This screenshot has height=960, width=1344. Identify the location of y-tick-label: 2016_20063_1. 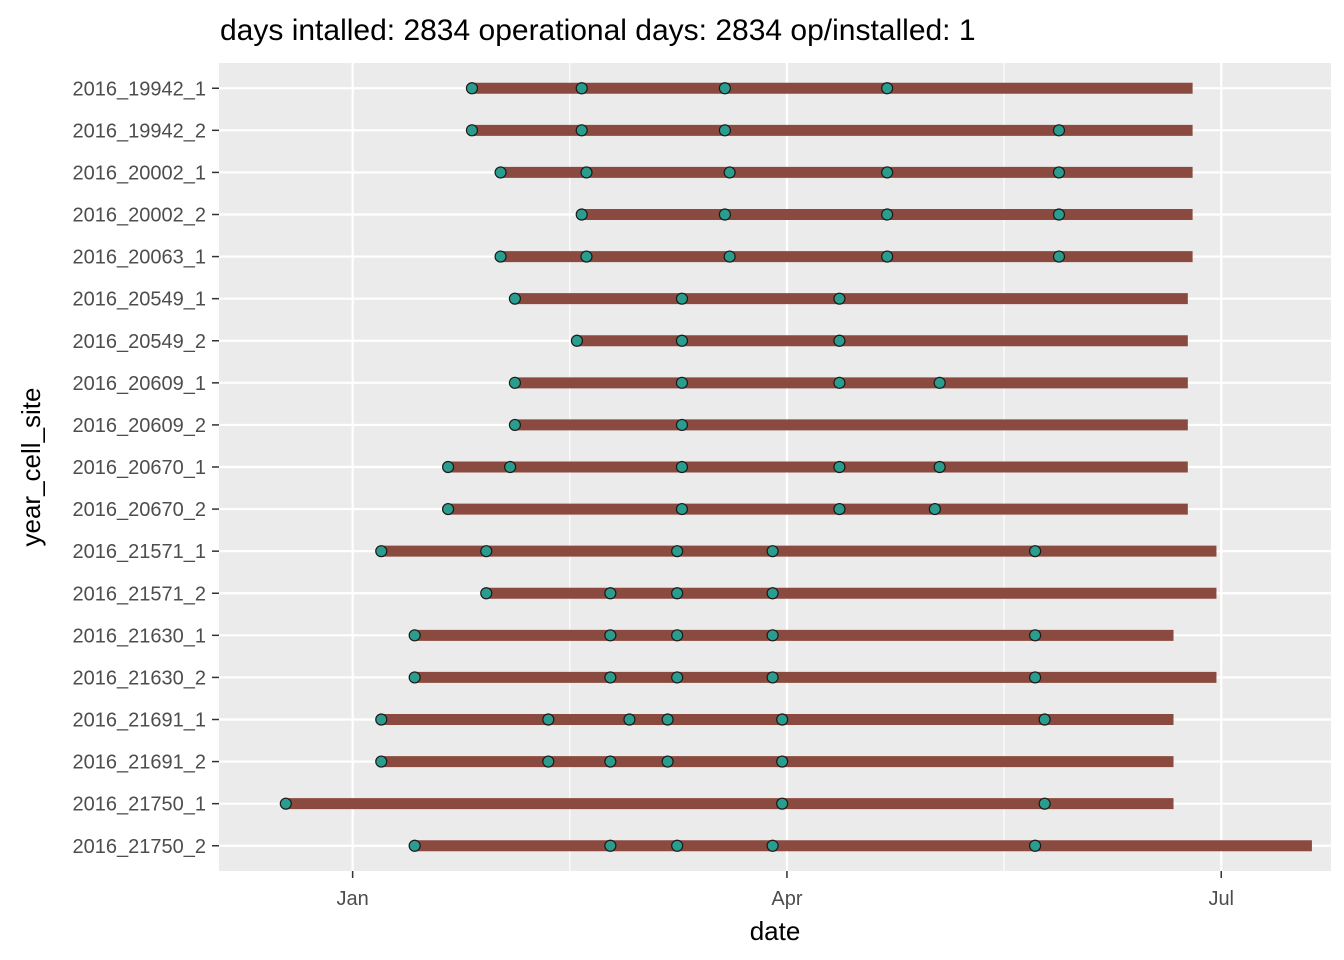
(139, 258).